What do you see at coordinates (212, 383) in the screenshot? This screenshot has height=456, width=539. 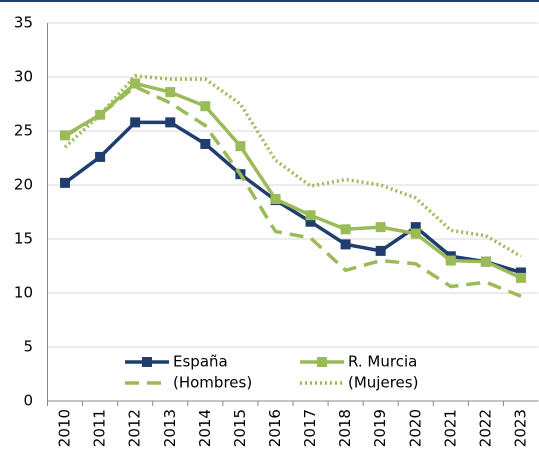 I see `legend-label: (Hombres)` at bounding box center [212, 383].